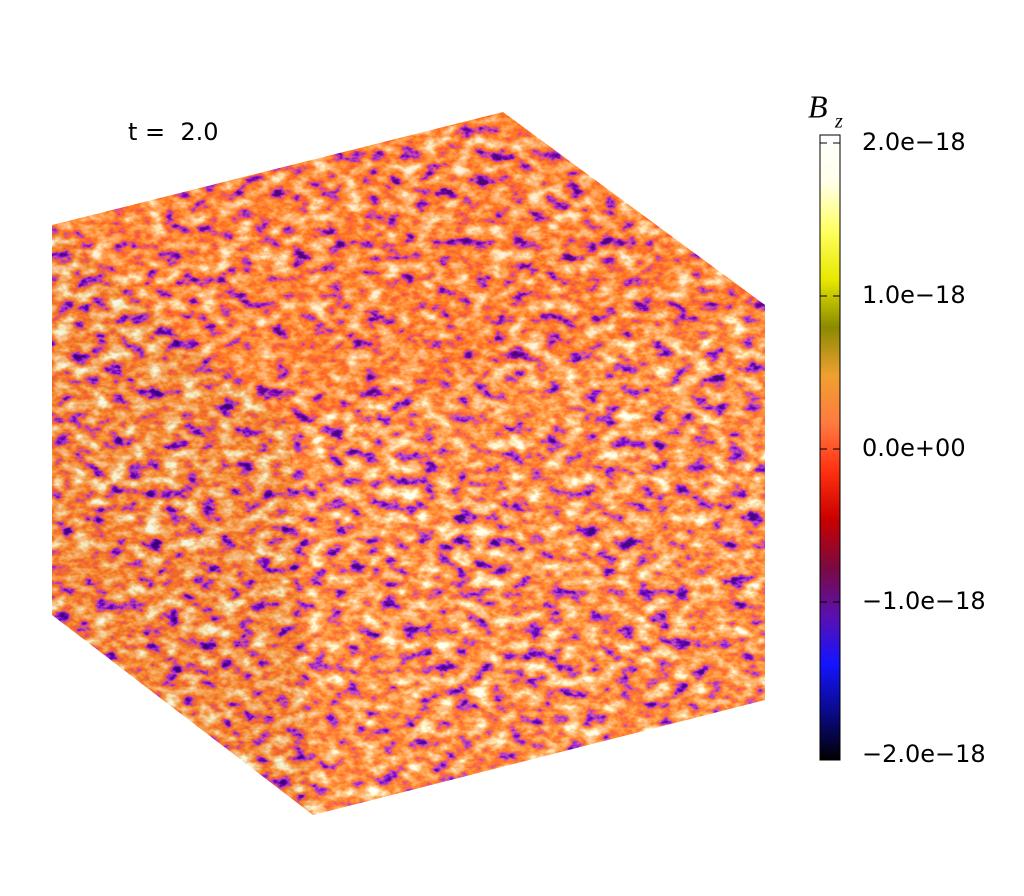 The width and height of the screenshot is (1024, 896). I want to click on colorbar-label-subscript: z, so click(838, 122).